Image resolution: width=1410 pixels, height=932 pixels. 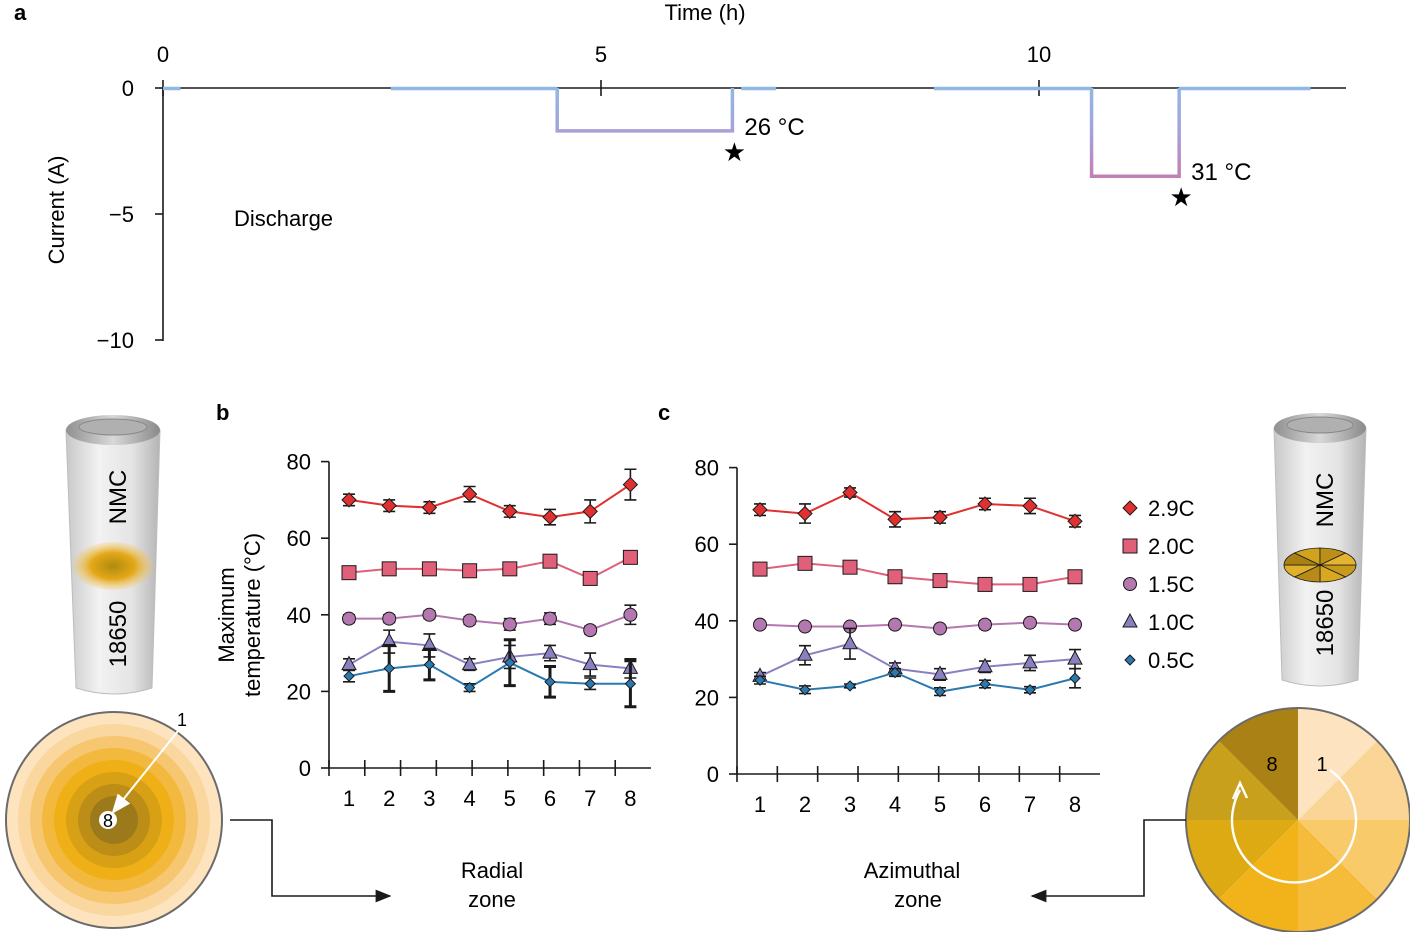 I want to click on panel-a-x-tick-label: 10, so click(x=1039, y=54).